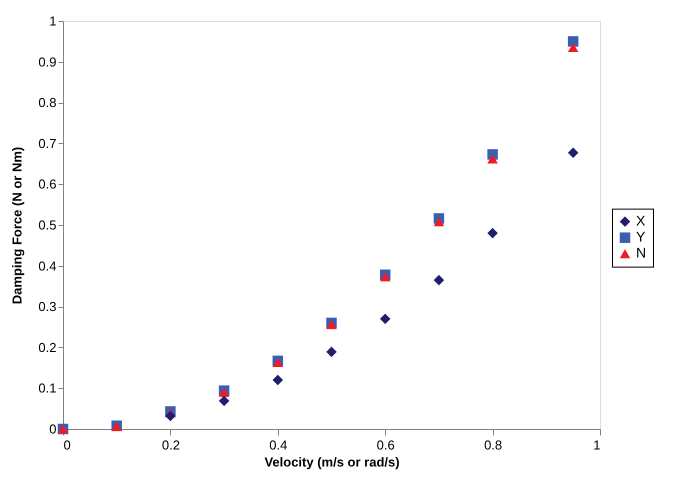 This screenshot has width=681, height=483. Describe the element at coordinates (332, 462) in the screenshot. I see `x-axis-title: Velocity (m/s or rad/s)` at that location.